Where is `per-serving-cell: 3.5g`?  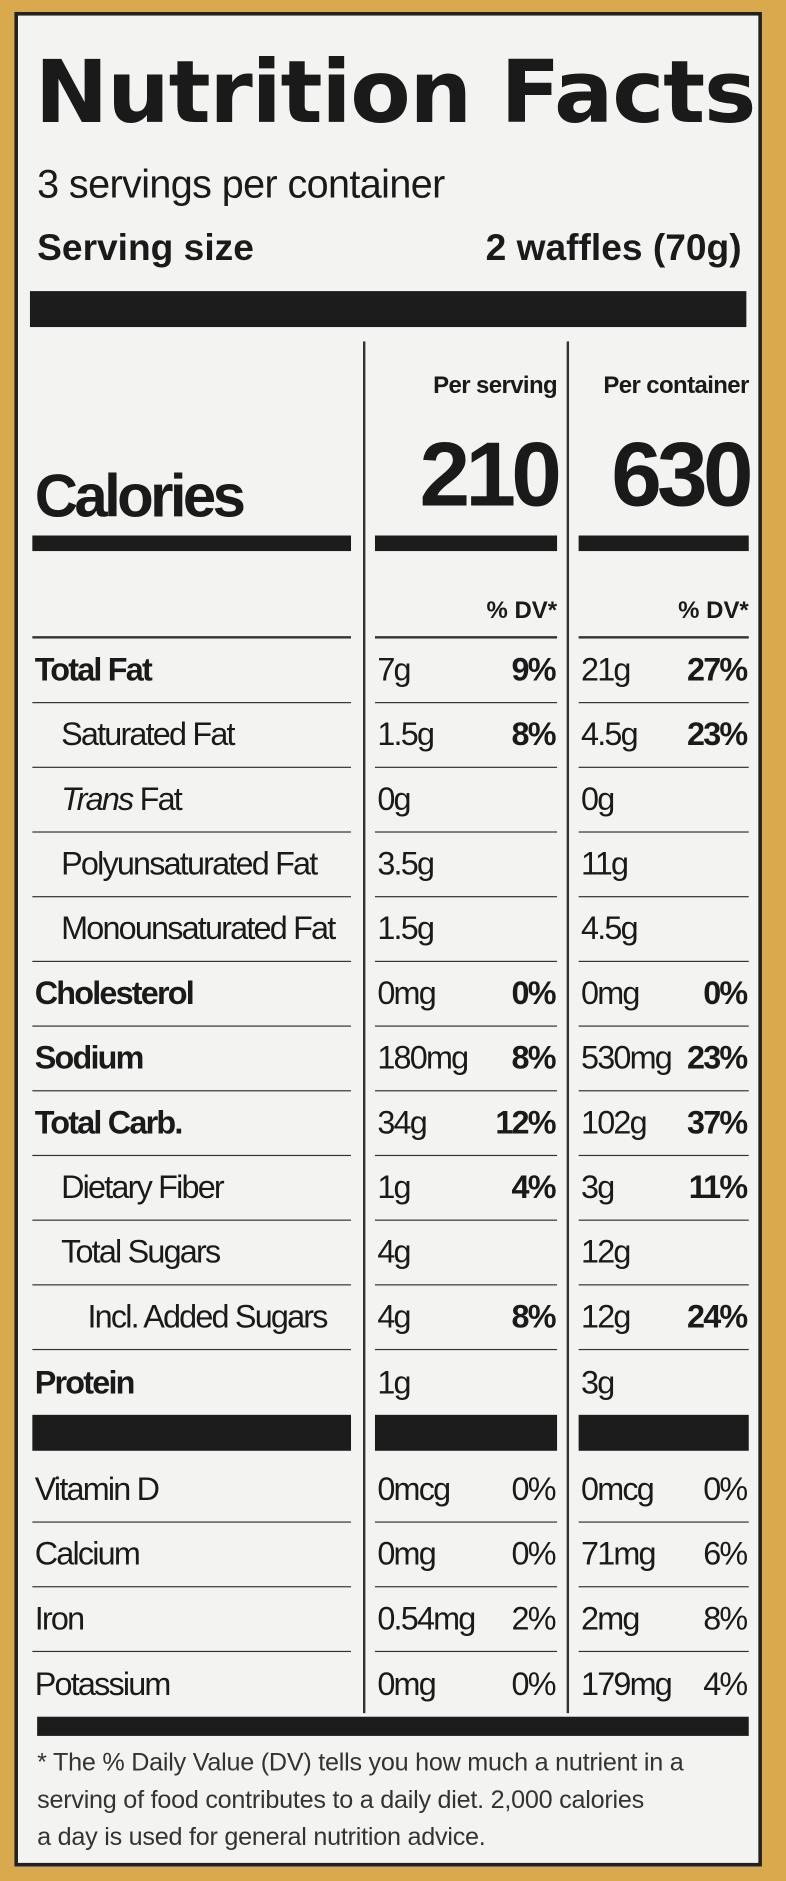 per-serving-cell: 3.5g is located at coordinates (466, 864).